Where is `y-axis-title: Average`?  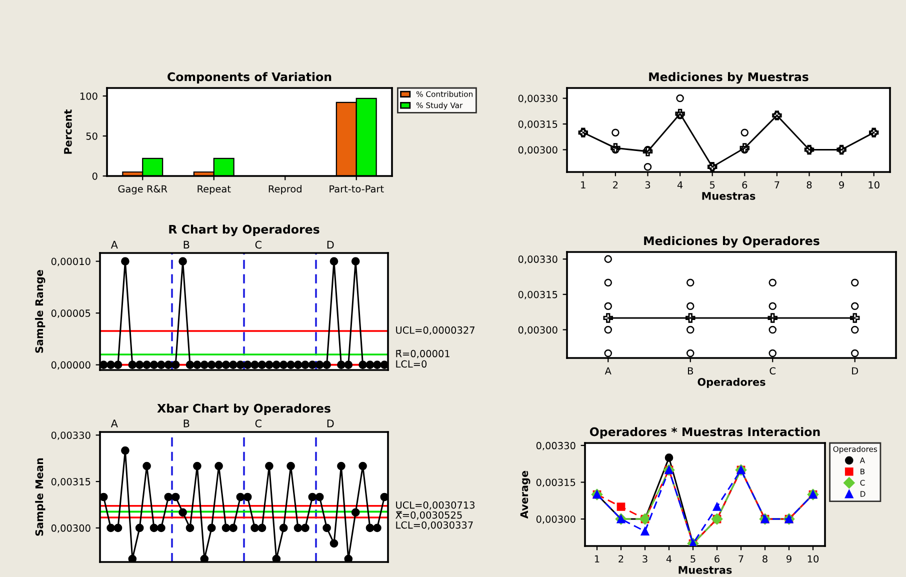
y-axis-title: Average is located at coordinates (525, 494).